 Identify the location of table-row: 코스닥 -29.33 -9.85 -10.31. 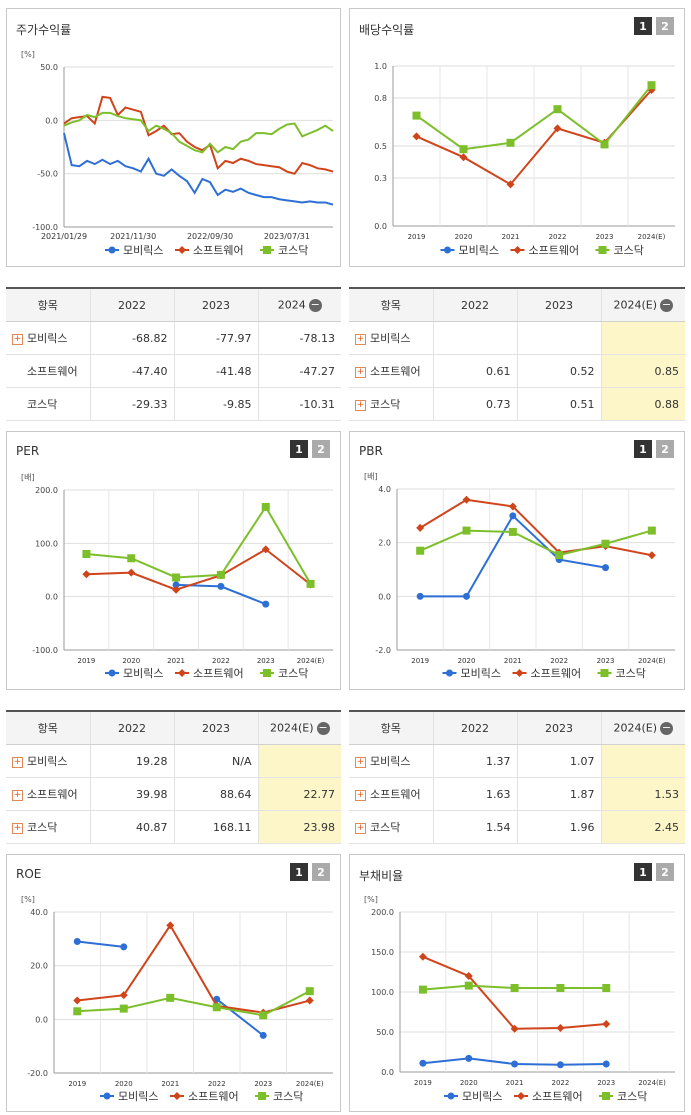
(173, 404).